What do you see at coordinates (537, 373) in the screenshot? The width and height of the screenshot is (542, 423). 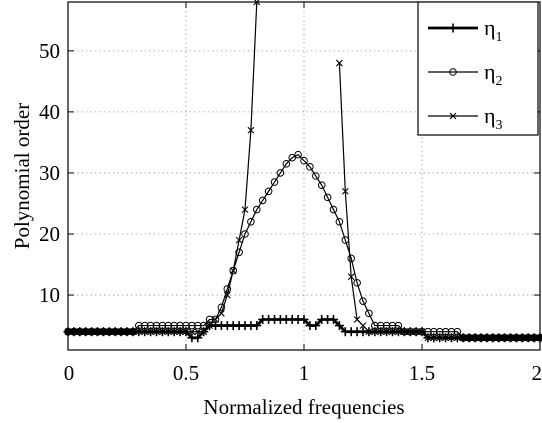 I see `x-tick-label: 2` at bounding box center [537, 373].